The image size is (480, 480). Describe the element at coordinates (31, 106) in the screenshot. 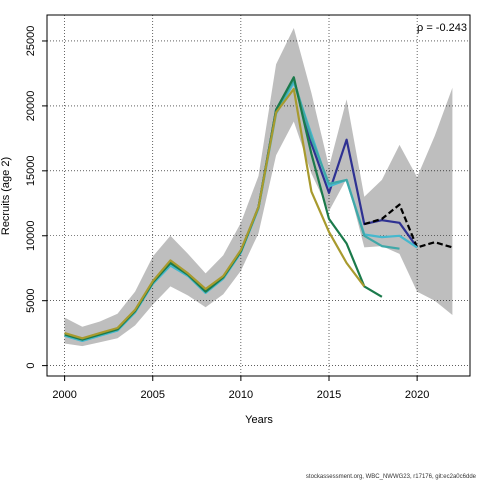

I see `y-tick-label: 20000` at that location.